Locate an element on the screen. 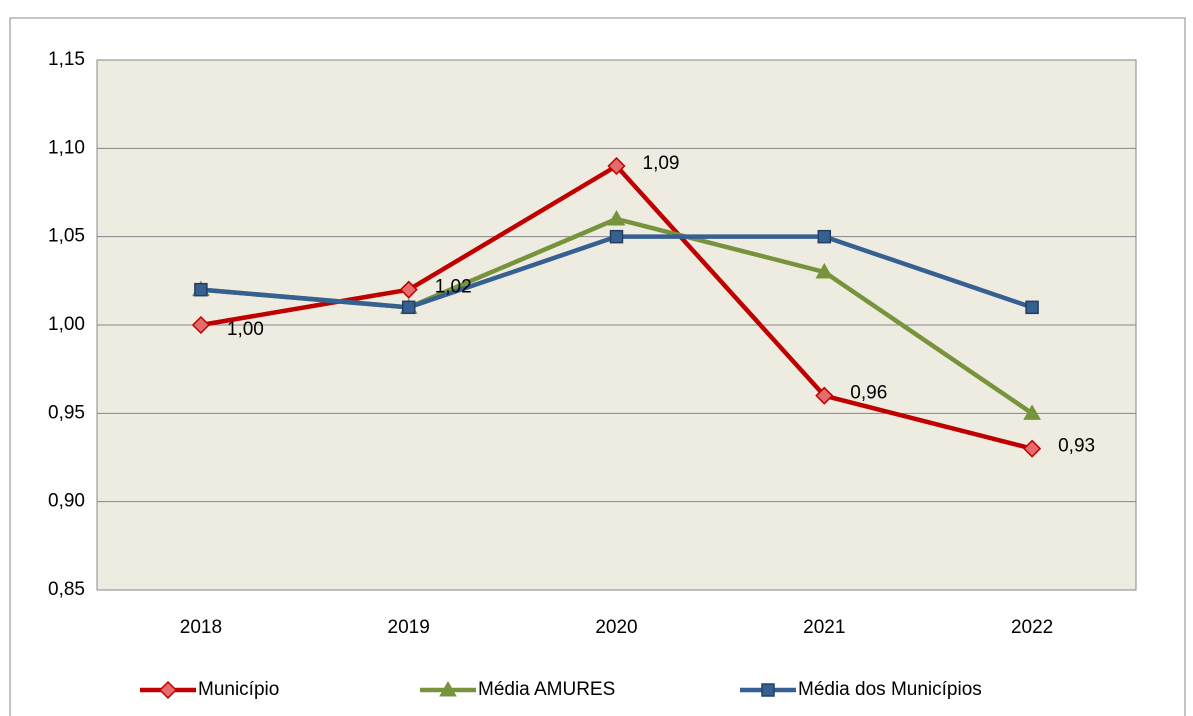  data-label: 1,02 is located at coordinates (453, 287).